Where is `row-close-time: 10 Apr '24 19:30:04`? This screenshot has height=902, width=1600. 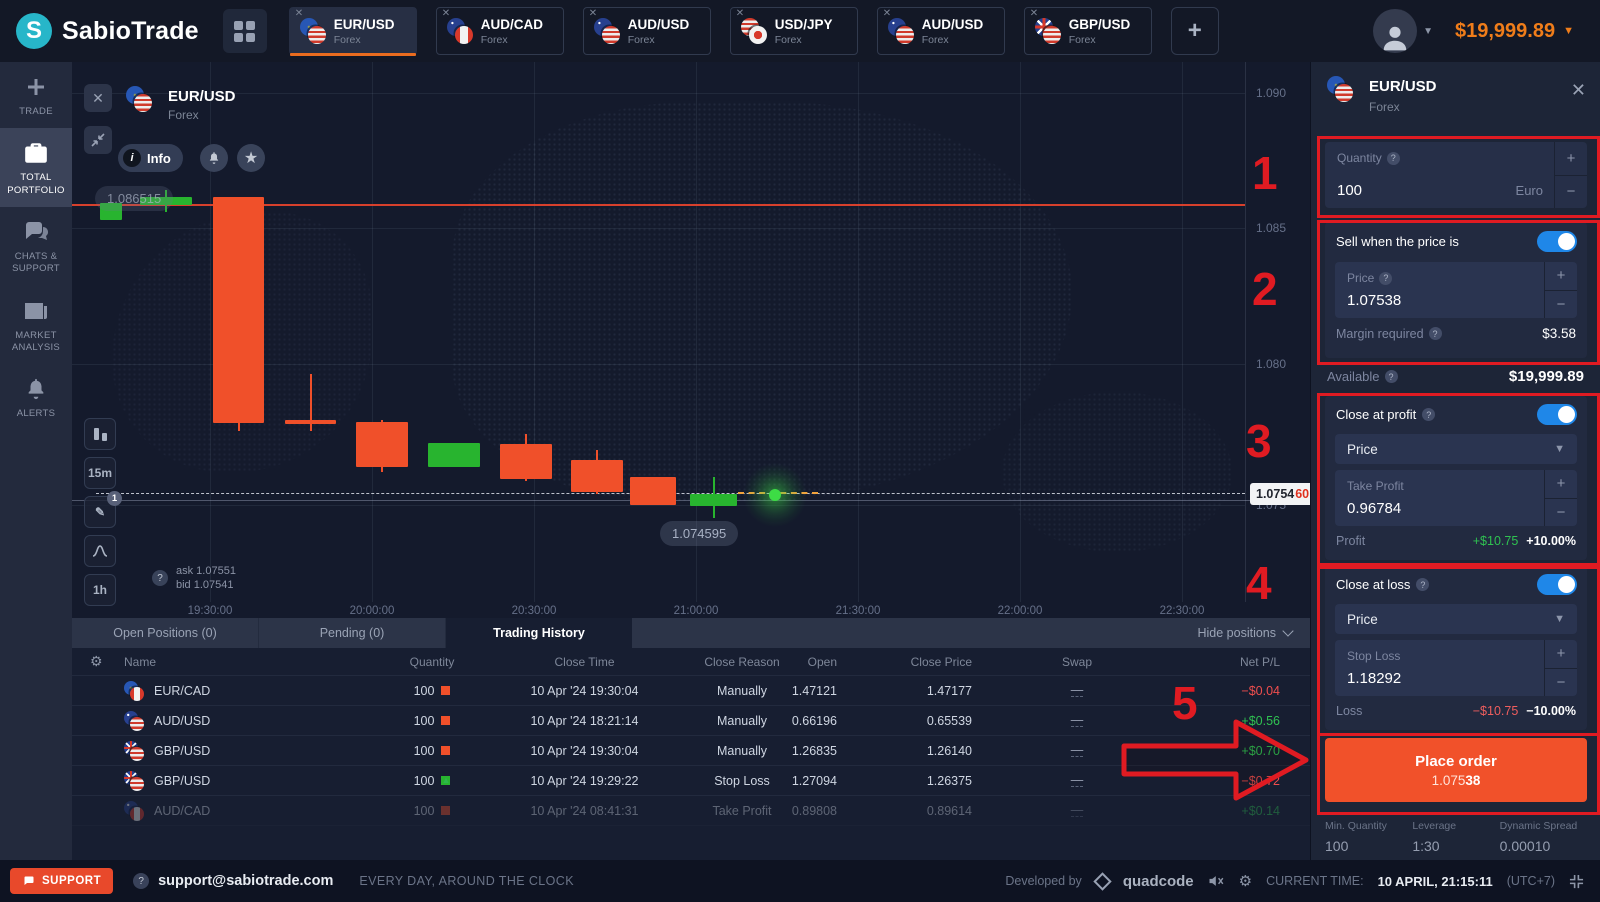
row-close-time: 10 Apr '24 19:30:04 is located at coordinates (584, 690).